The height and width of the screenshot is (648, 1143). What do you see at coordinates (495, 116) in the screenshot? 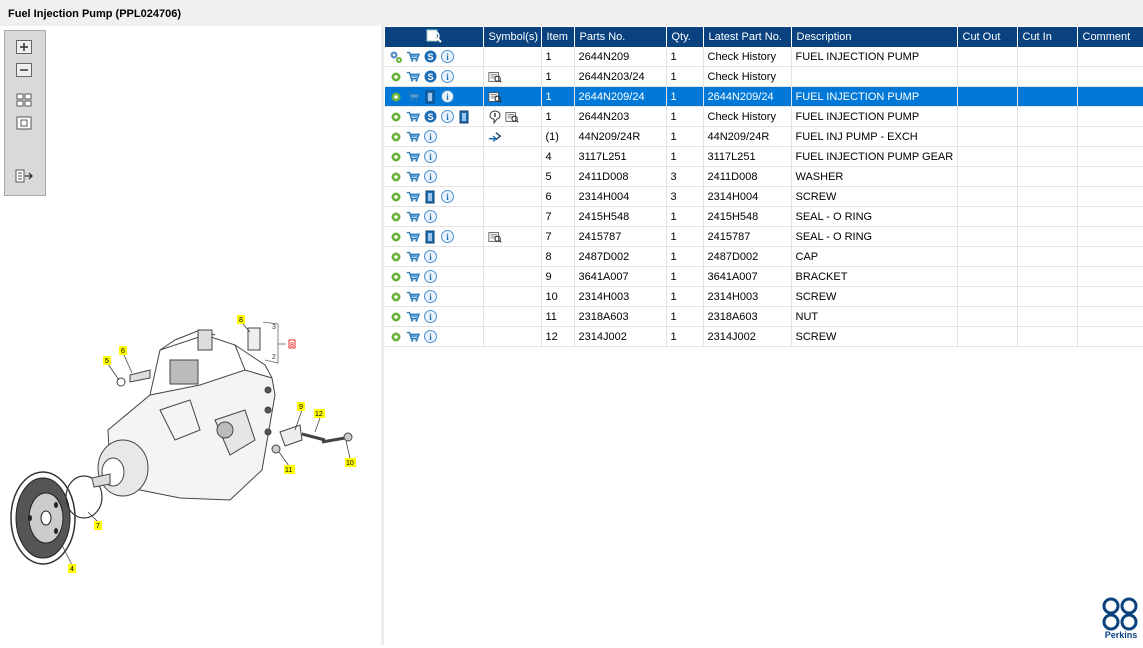
I see `note-icon` at bounding box center [495, 116].